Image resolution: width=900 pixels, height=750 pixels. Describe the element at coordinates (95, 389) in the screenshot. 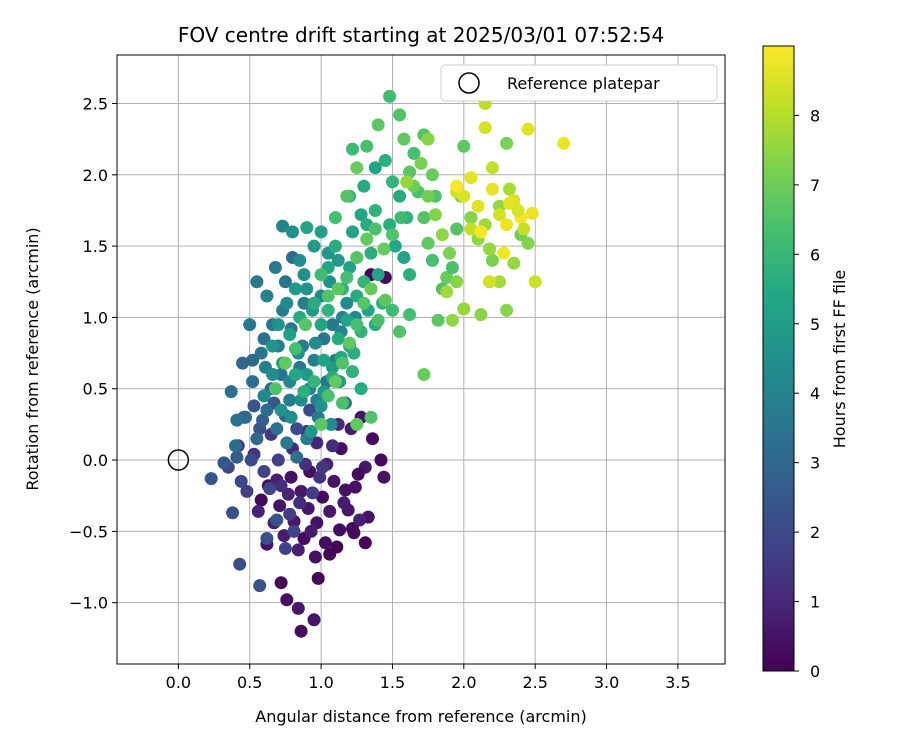

I see `y-tick-label: 0.5` at that location.